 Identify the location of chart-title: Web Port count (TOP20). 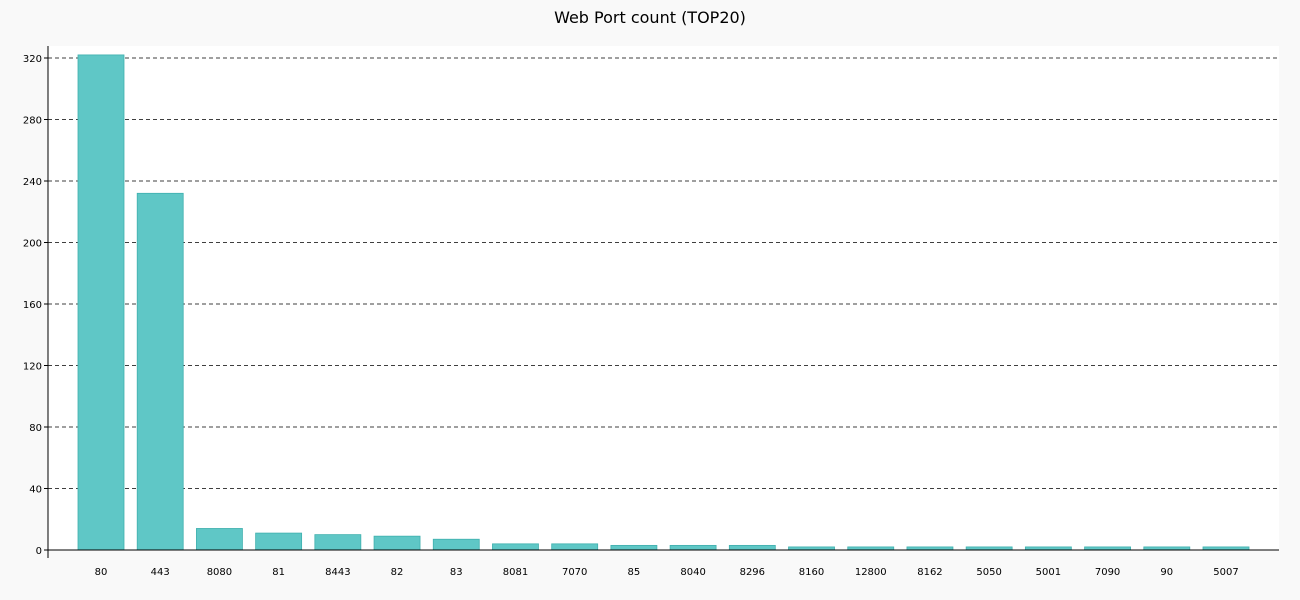
(650, 17).